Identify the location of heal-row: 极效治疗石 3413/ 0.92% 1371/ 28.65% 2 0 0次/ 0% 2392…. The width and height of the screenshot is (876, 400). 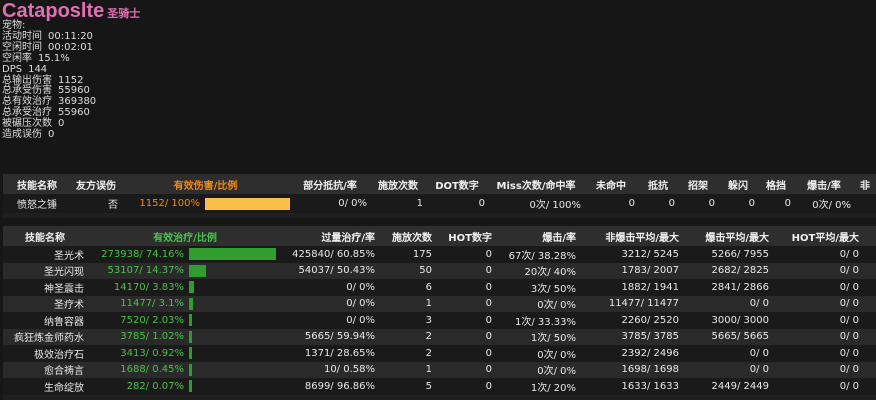
(439, 353).